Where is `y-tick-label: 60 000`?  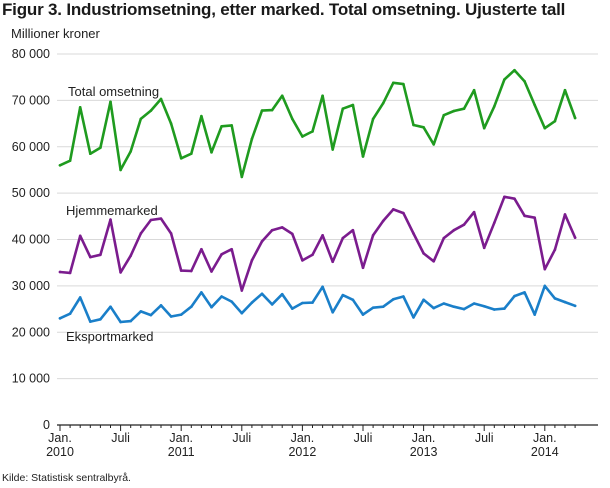 y-tick-label: 60 000 is located at coordinates (31, 147).